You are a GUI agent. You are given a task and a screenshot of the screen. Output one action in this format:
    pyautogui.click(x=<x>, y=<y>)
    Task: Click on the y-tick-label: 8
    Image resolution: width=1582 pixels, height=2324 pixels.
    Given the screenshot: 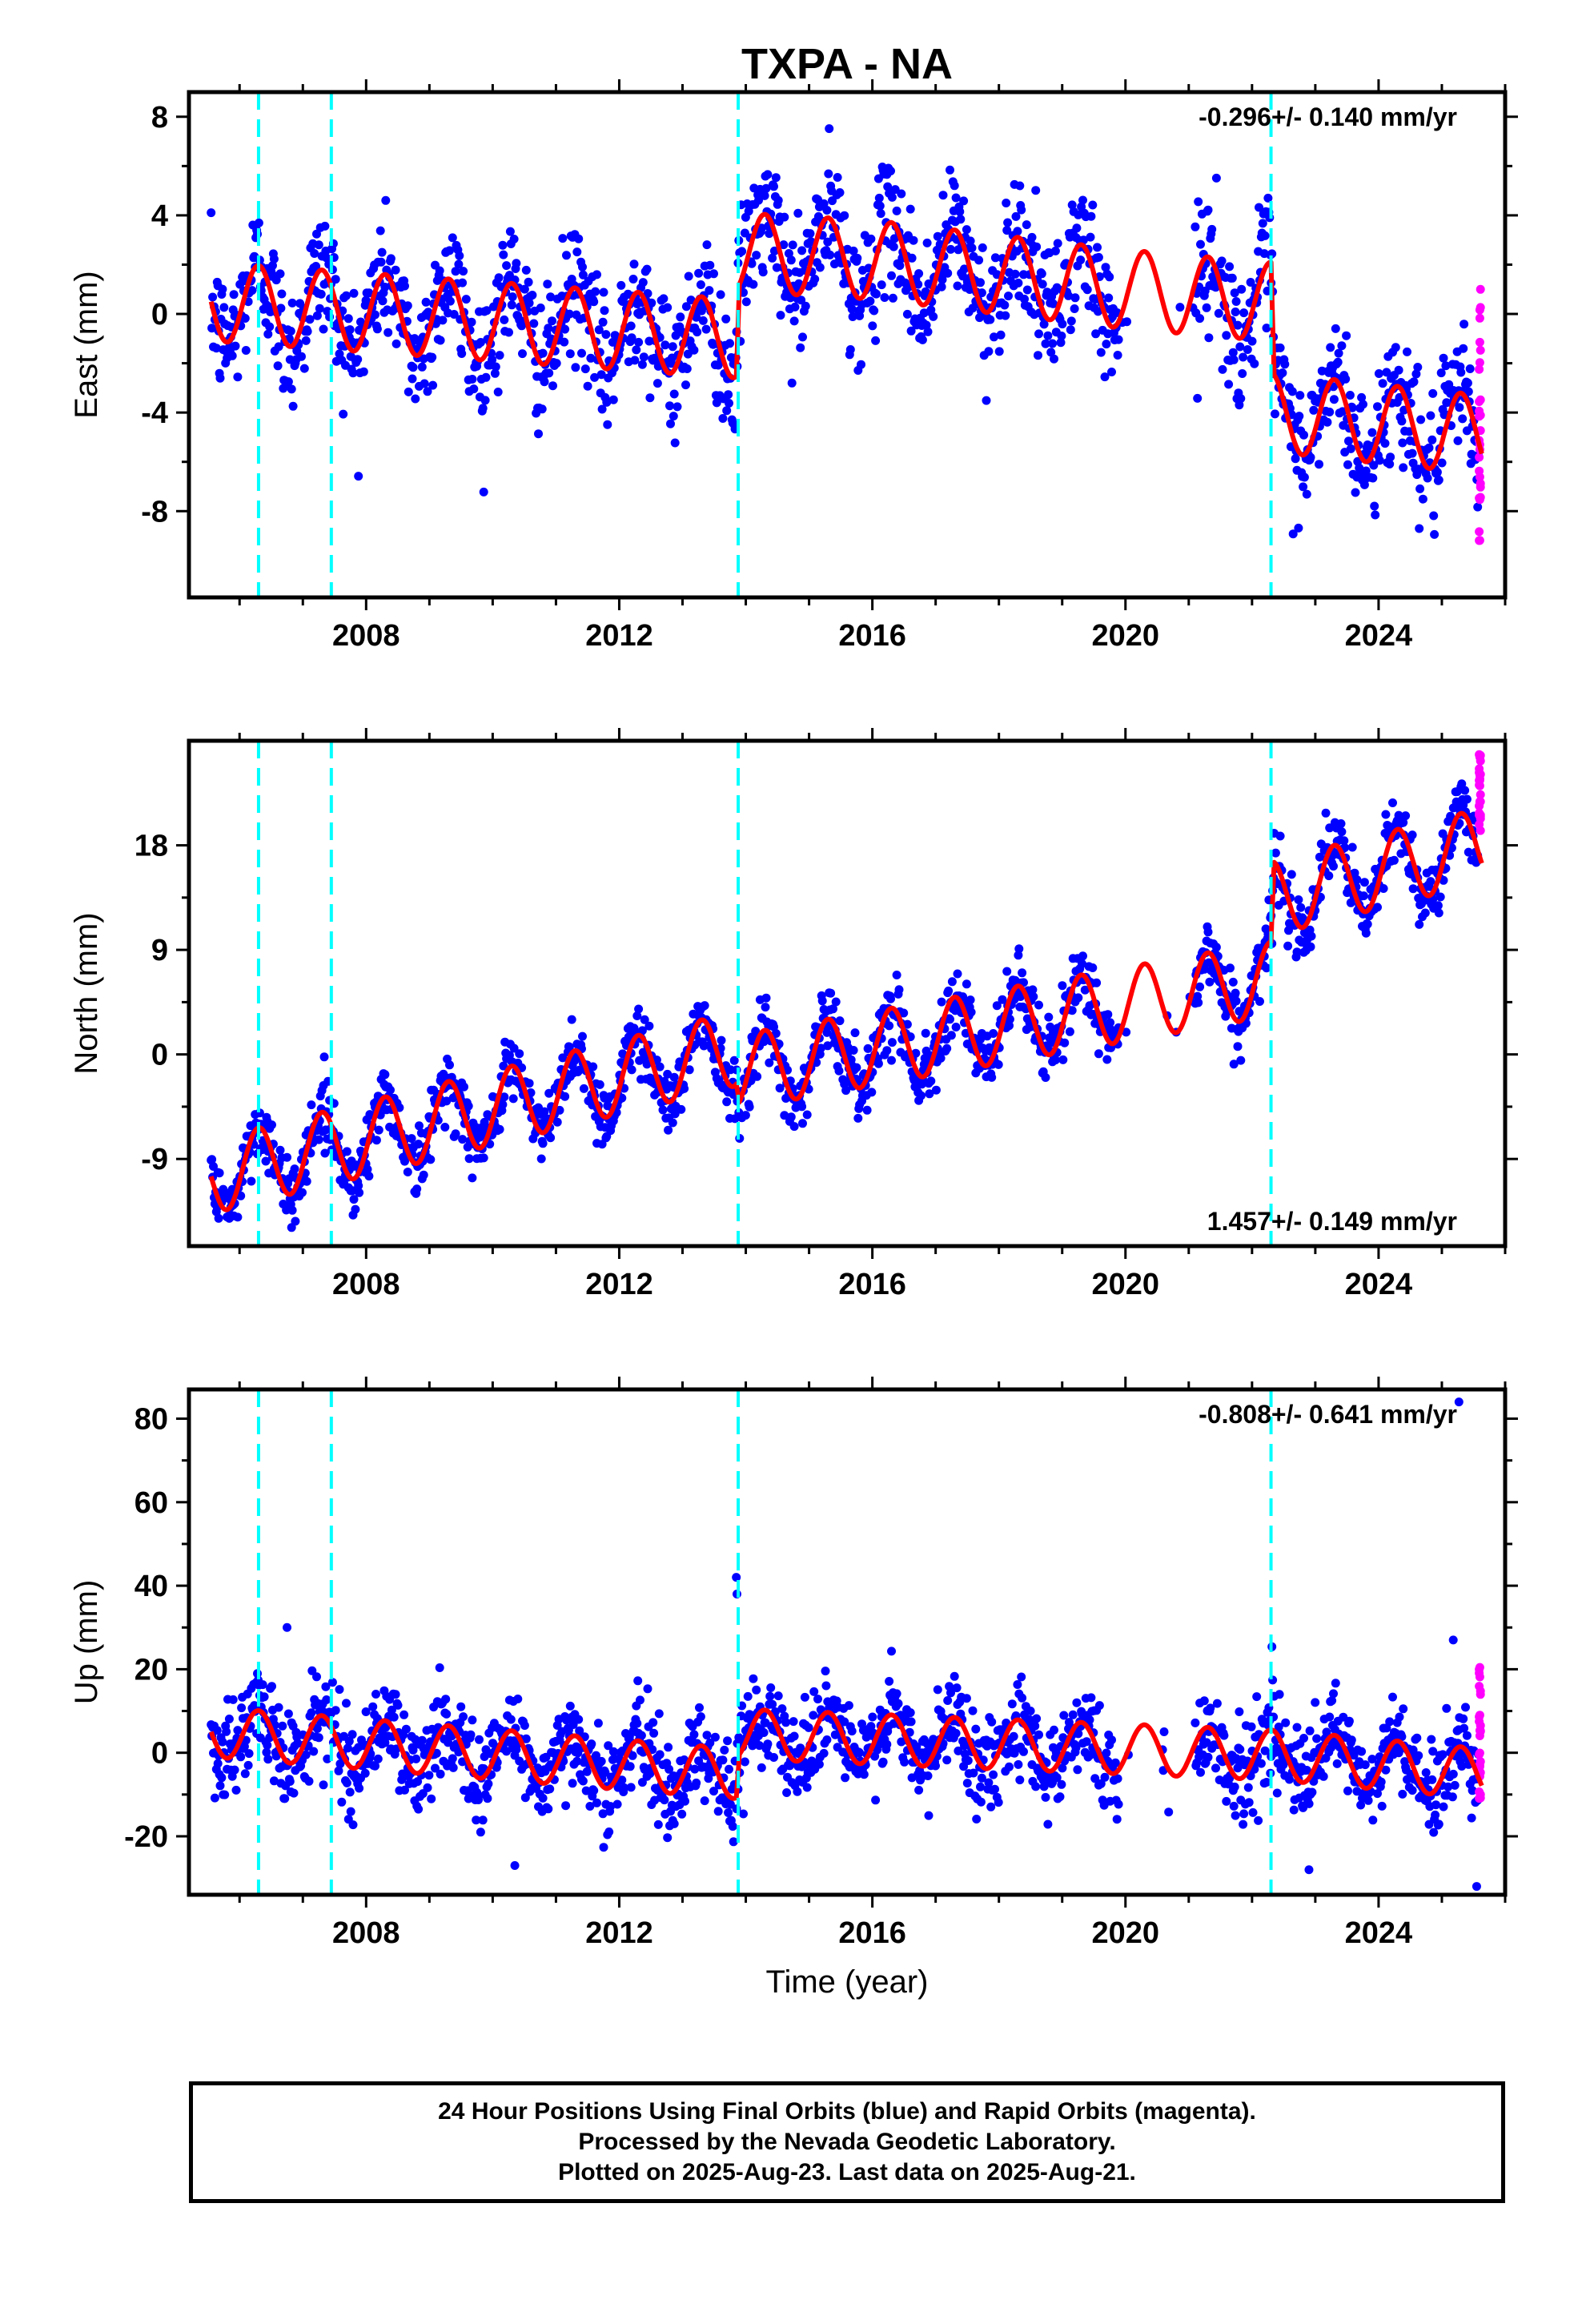 What is the action you would take?
    pyautogui.click(x=159, y=118)
    